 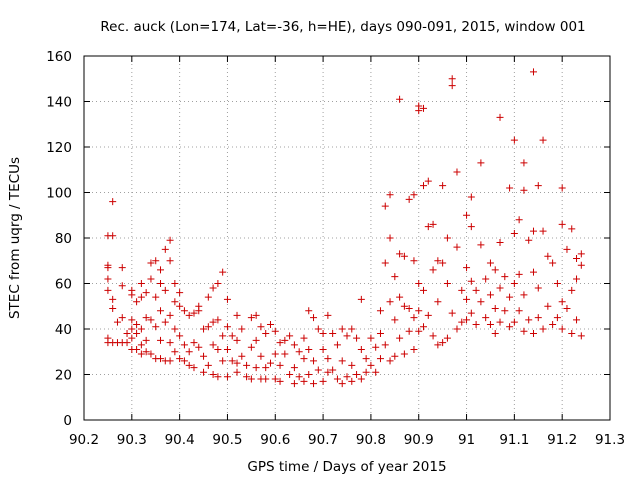 What do you see at coordinates (59, 239) in the screenshot?
I see `y-tick-labels: 0 20 40 60 80 100 120 140 160` at bounding box center [59, 239].